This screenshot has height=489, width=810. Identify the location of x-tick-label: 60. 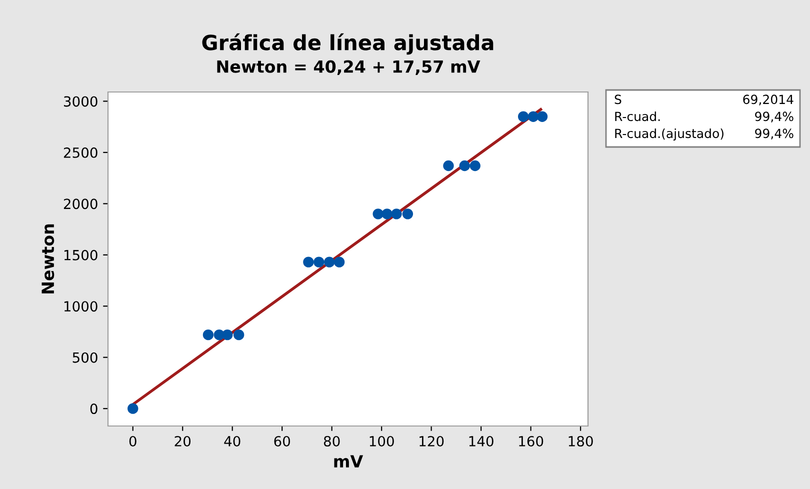
(282, 441).